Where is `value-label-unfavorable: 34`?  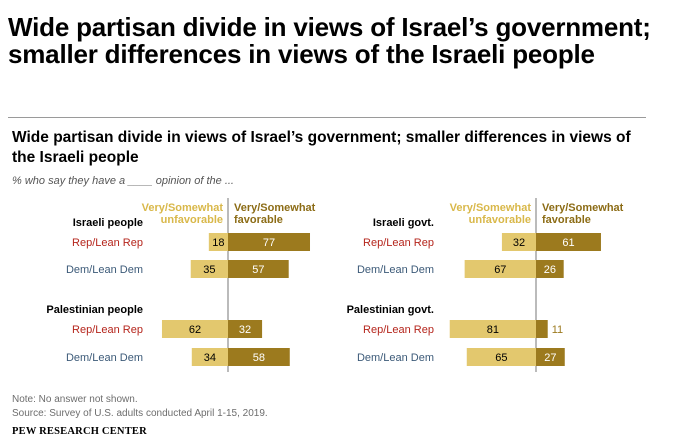
value-label-unfavorable: 34 is located at coordinates (210, 358).